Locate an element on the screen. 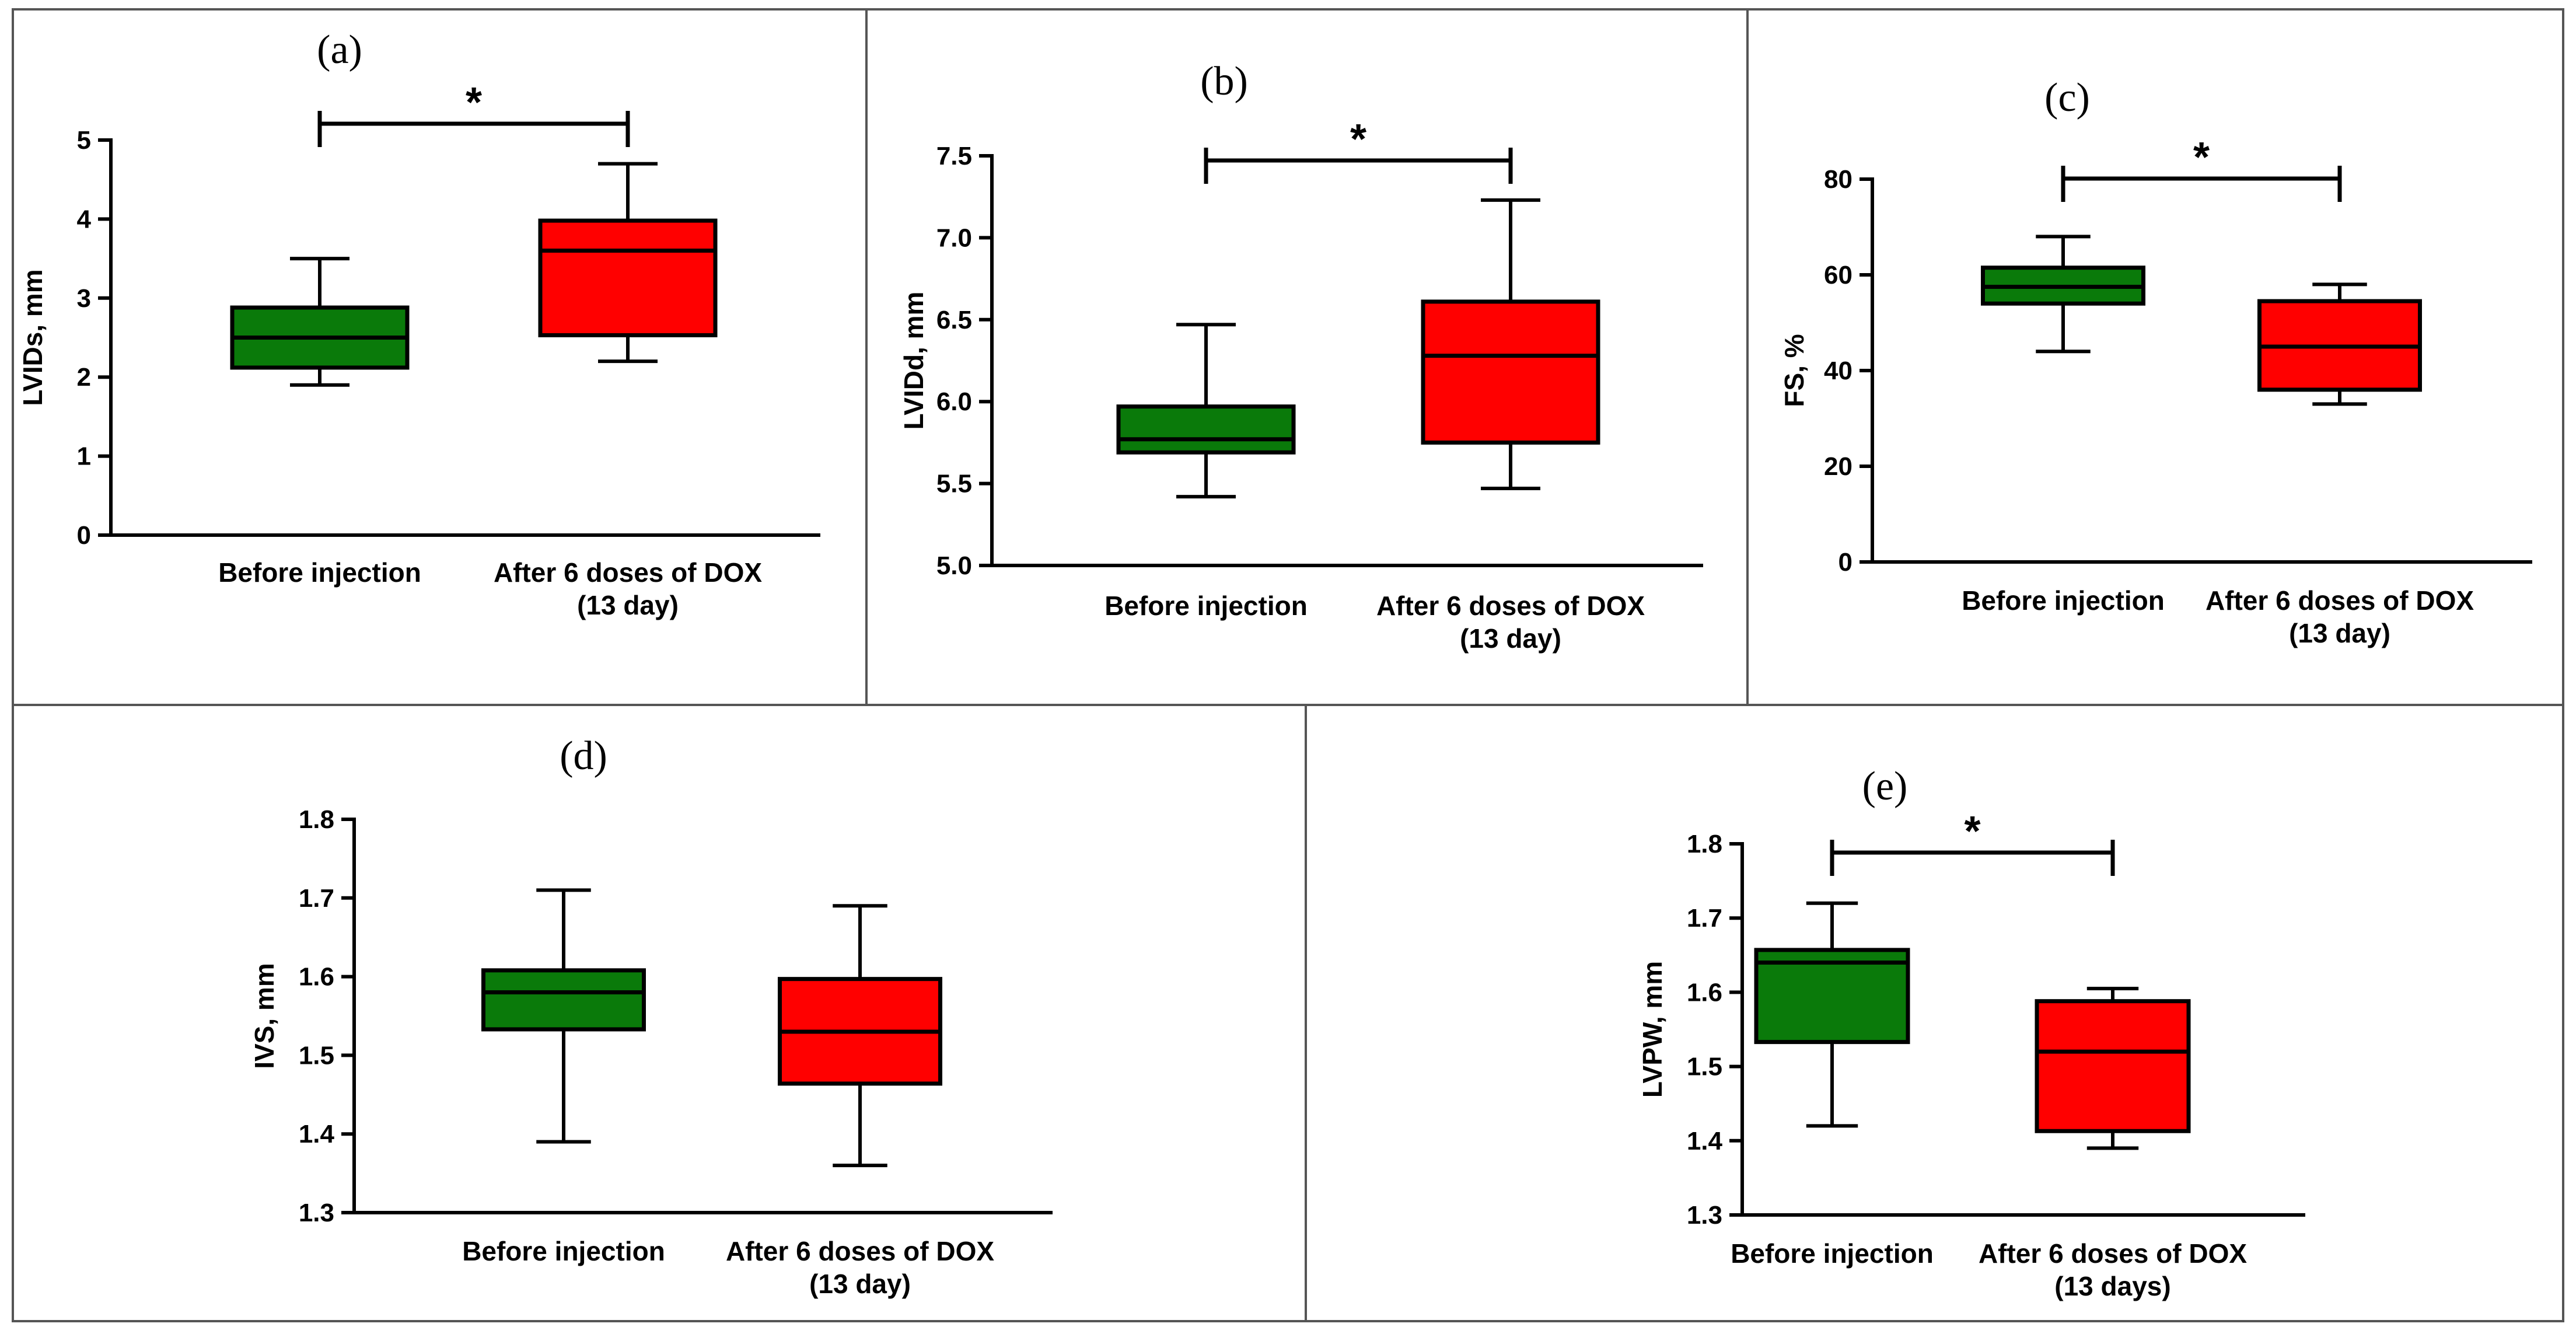 The width and height of the screenshot is (2576, 1334). y-tick-label: 5.5 is located at coordinates (954, 484).